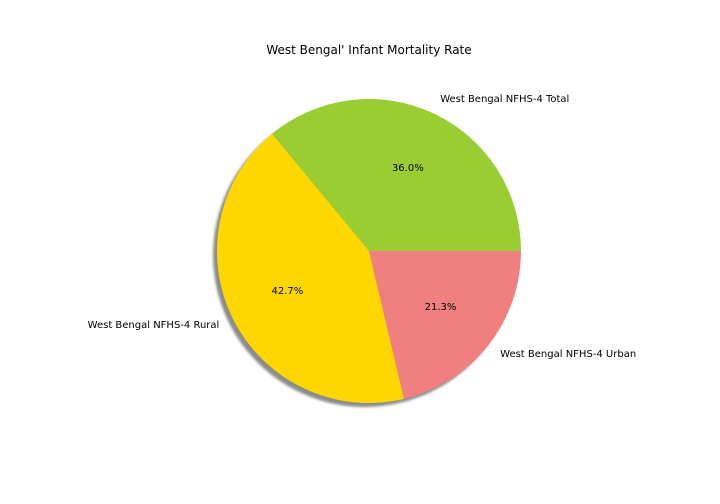  Describe the element at coordinates (363, 238) in the screenshot. I see `percent-labels: 36.0% 42.7% 21.3%` at that location.